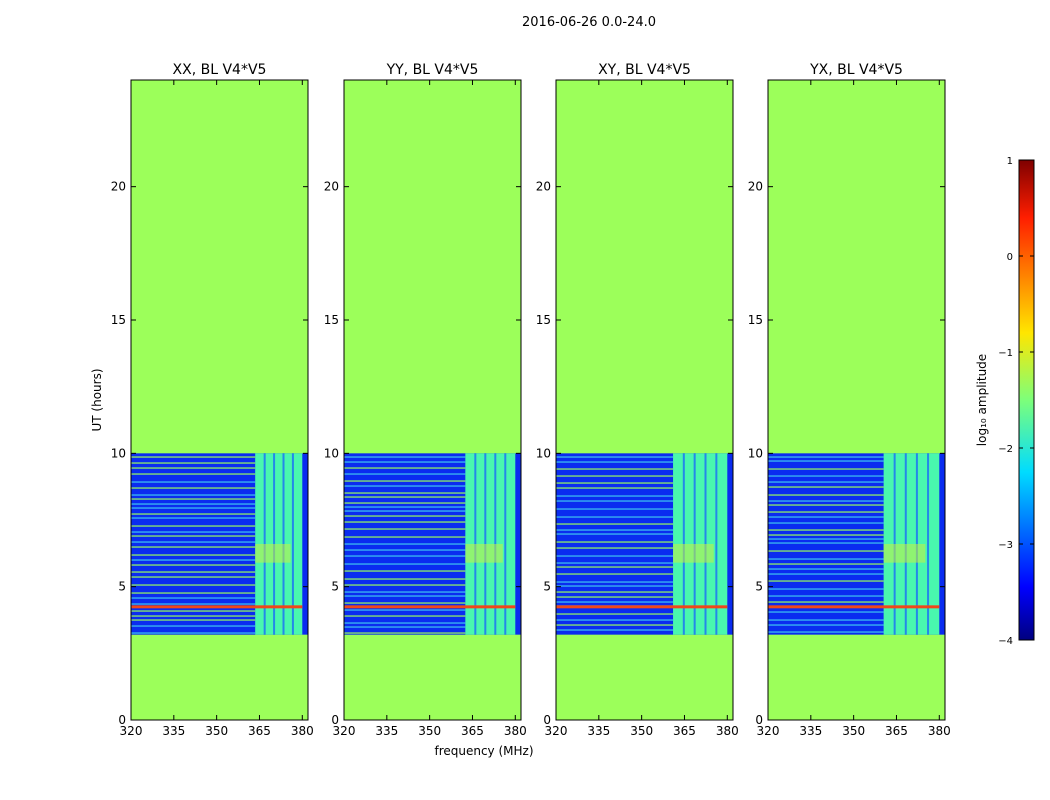 The height and width of the screenshot is (800, 1050). Describe the element at coordinates (219, 400) in the screenshot. I see `panel-frame` at that location.